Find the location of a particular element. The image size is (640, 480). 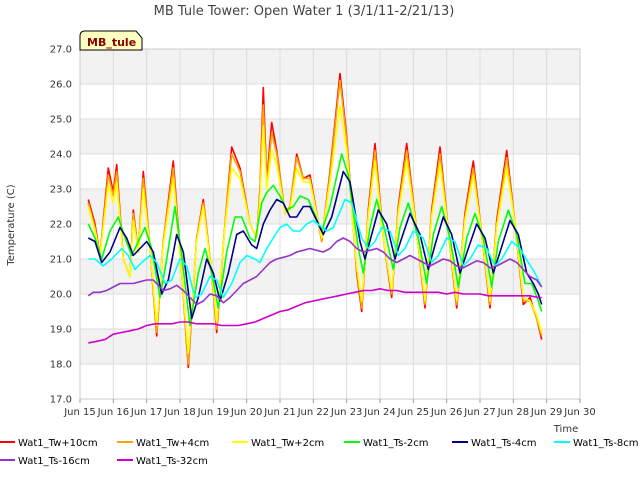

legend-label-wat1-ts-32cm: Wat1_Ts-32cm is located at coordinates (172, 461).